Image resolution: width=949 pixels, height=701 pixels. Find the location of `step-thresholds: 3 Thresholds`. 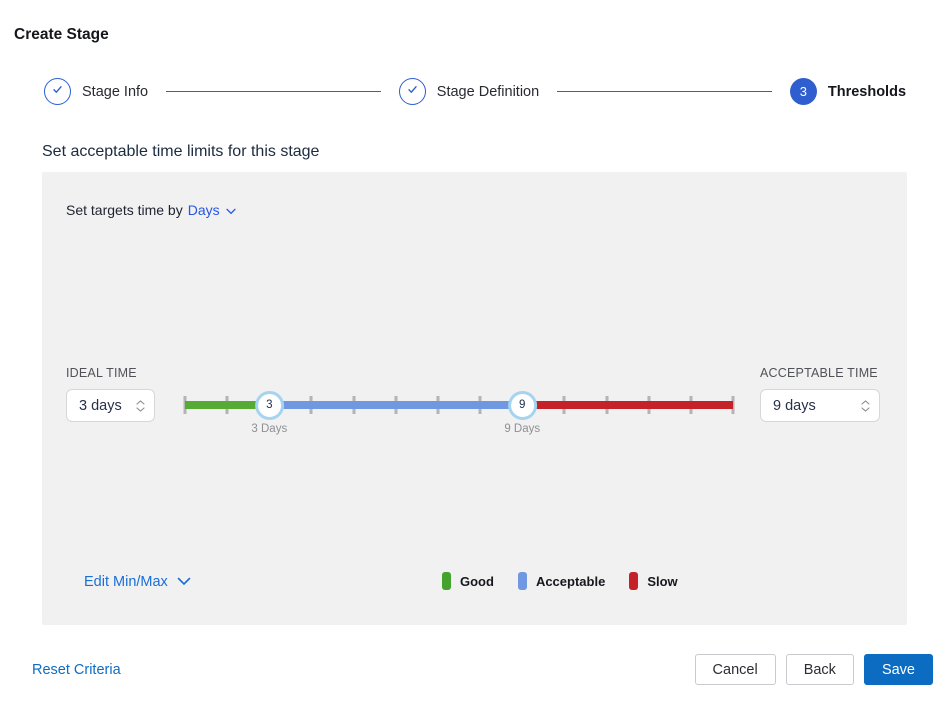

step-thresholds: 3 Thresholds is located at coordinates (848, 91).